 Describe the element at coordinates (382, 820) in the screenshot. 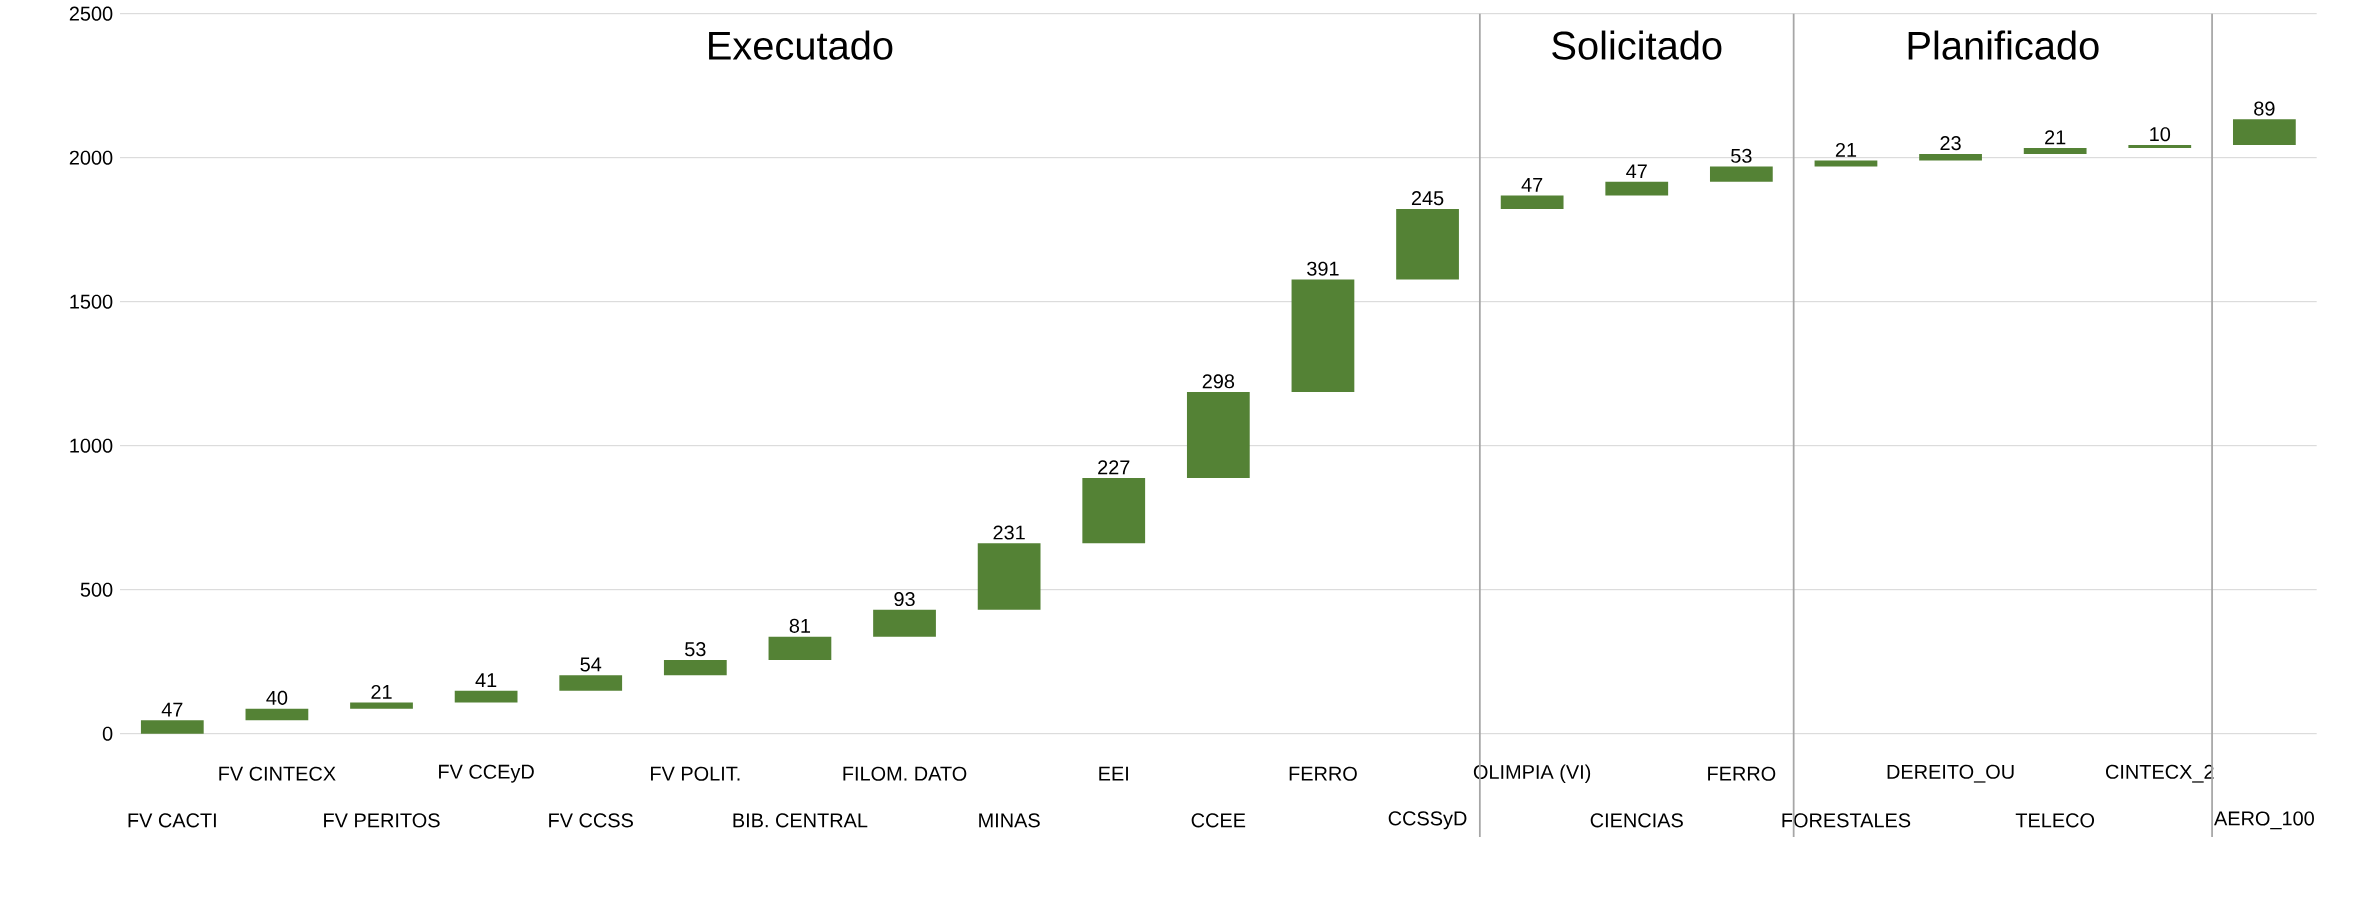

I see `x-tick-label: FV PERITOS` at that location.